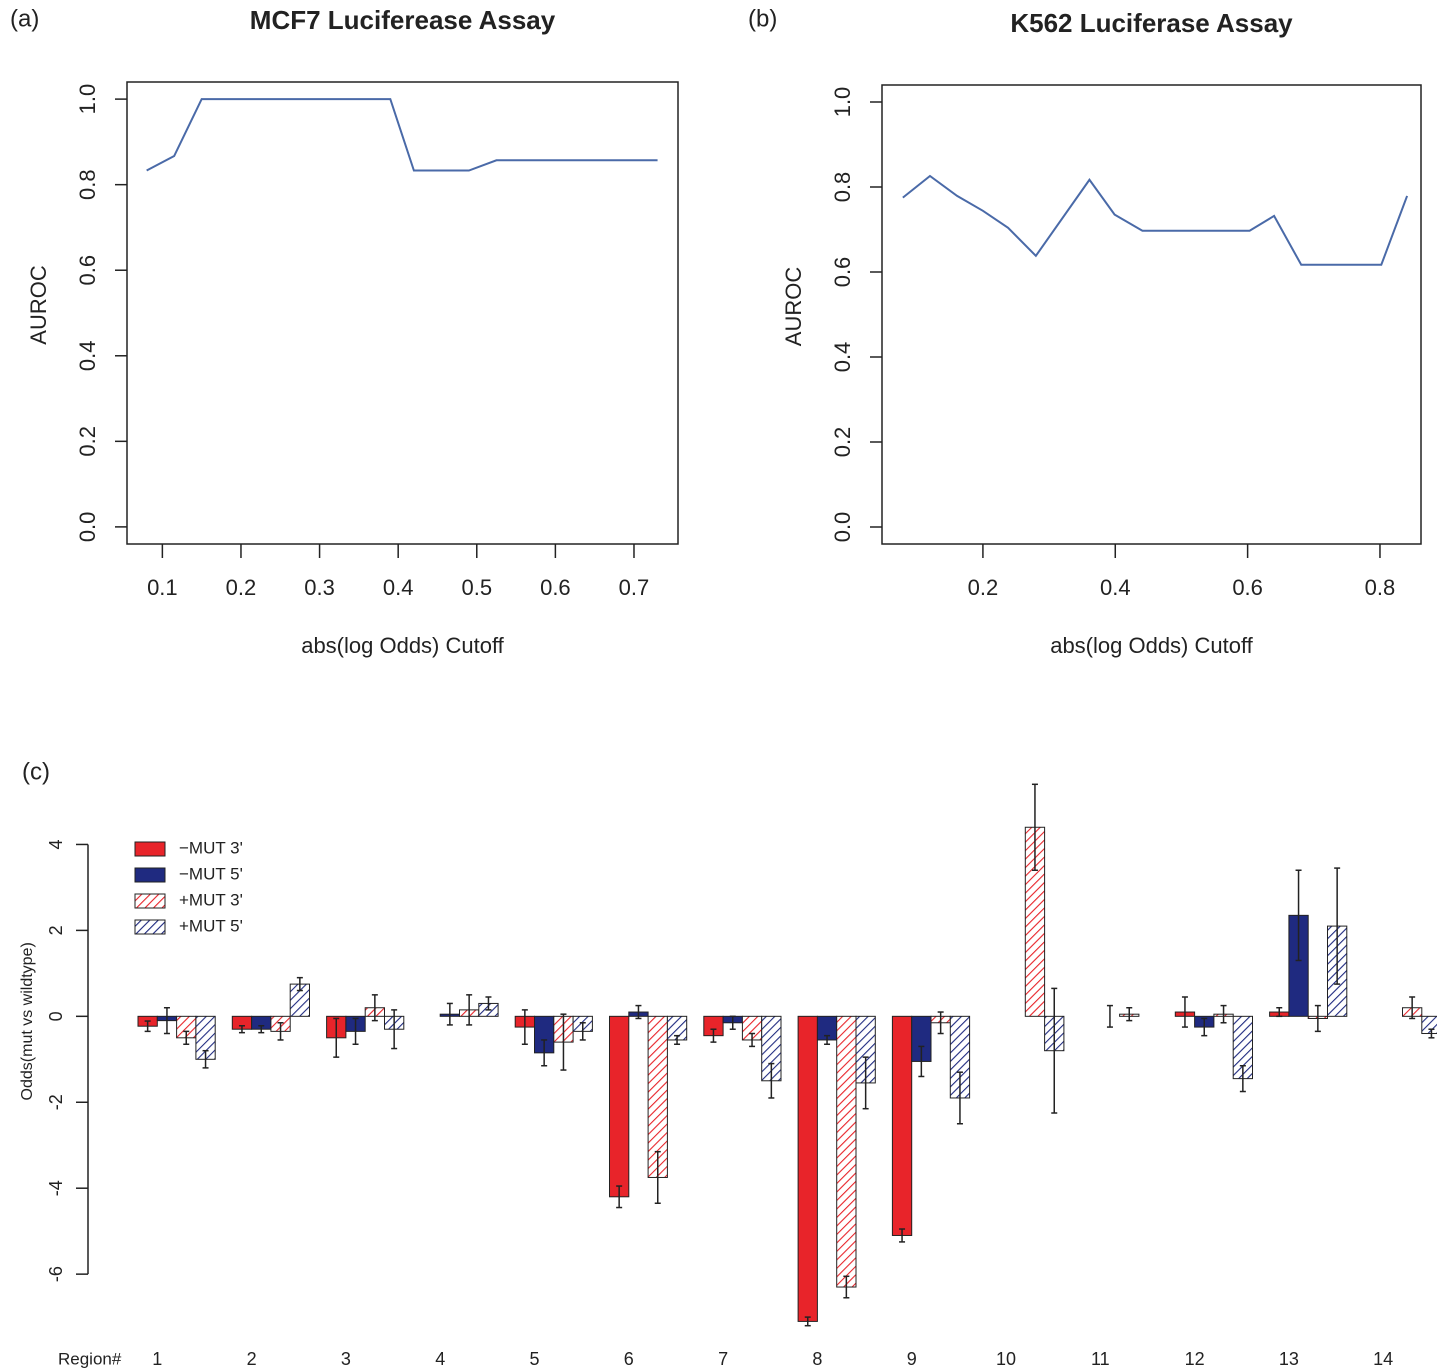 The width and height of the screenshot is (1437, 1371). I want to click on x-tick-label: 4, so click(440, 1359).